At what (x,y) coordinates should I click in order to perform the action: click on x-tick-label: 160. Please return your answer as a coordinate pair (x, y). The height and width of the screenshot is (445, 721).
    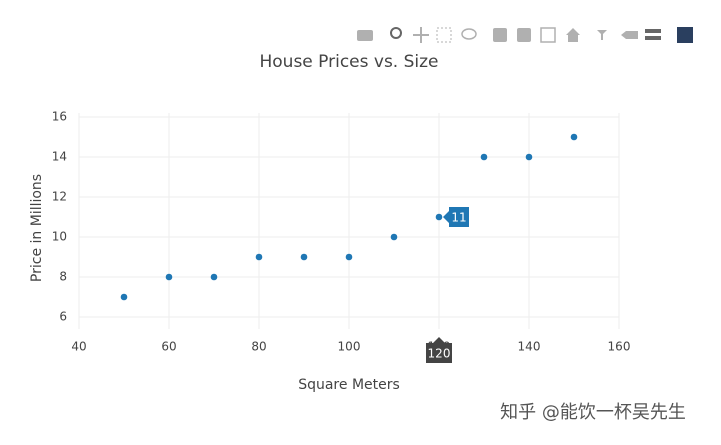
    Looking at the image, I should click on (619, 347).